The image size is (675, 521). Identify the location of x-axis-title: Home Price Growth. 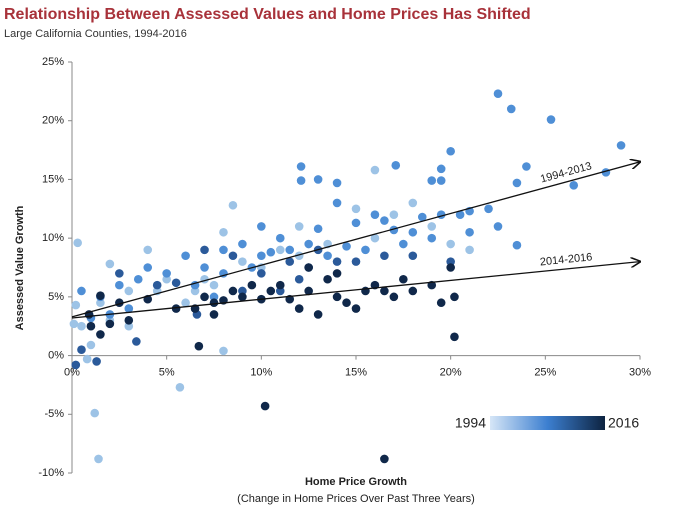
(356, 482).